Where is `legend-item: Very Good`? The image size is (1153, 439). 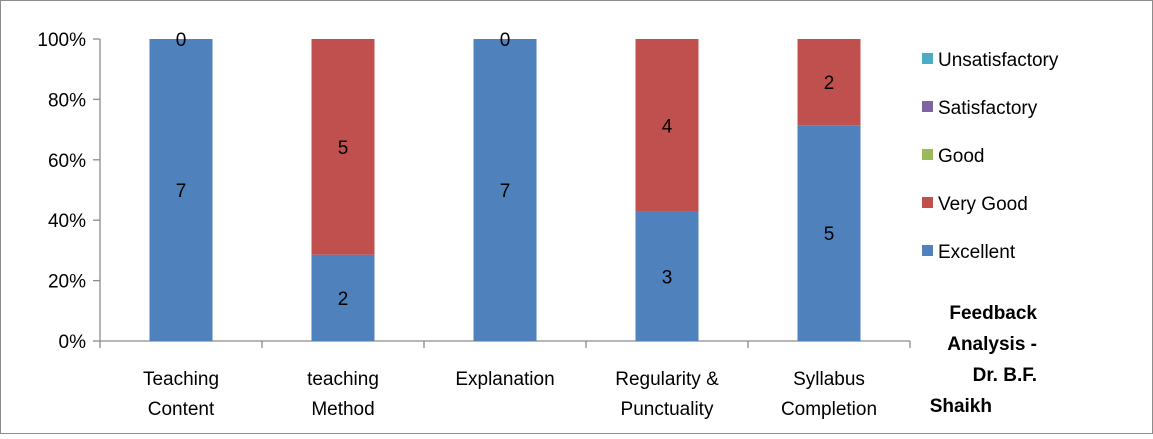
legend-item: Very Good is located at coordinates (975, 204).